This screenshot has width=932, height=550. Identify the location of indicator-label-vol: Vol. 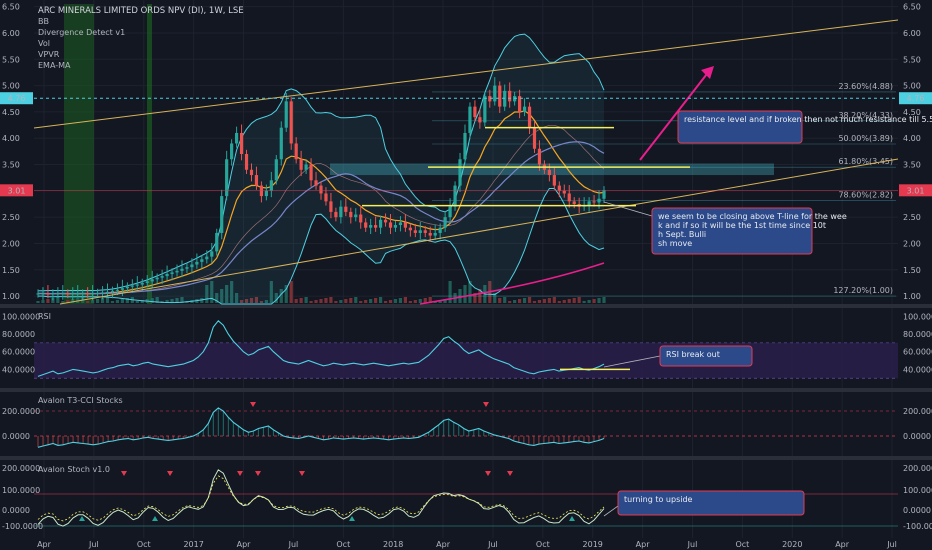
(44, 43).